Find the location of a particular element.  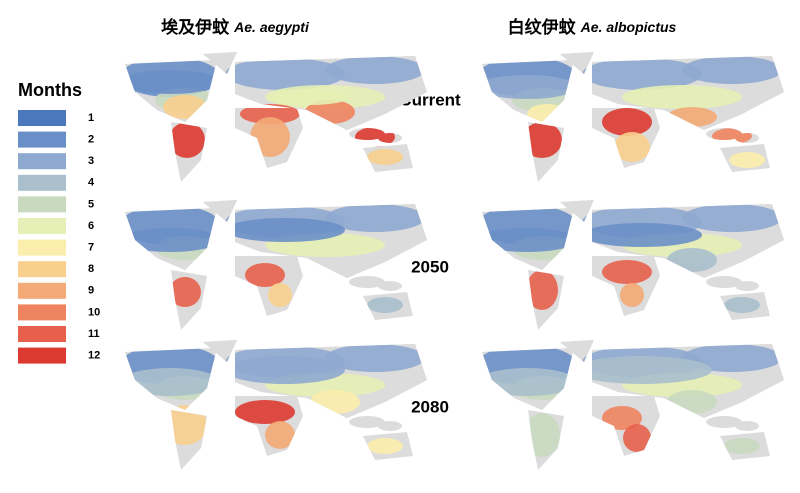

legend-title: Months is located at coordinates (50, 90).